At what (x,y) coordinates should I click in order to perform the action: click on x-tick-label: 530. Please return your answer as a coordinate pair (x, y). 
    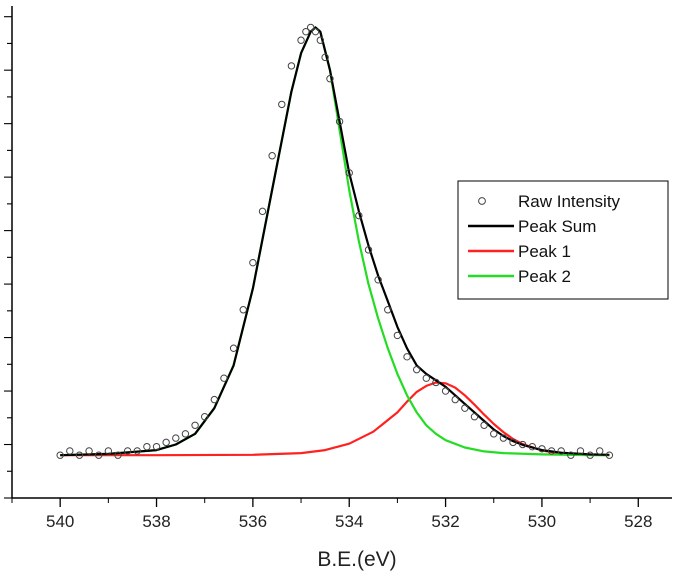
    Looking at the image, I should click on (542, 521).